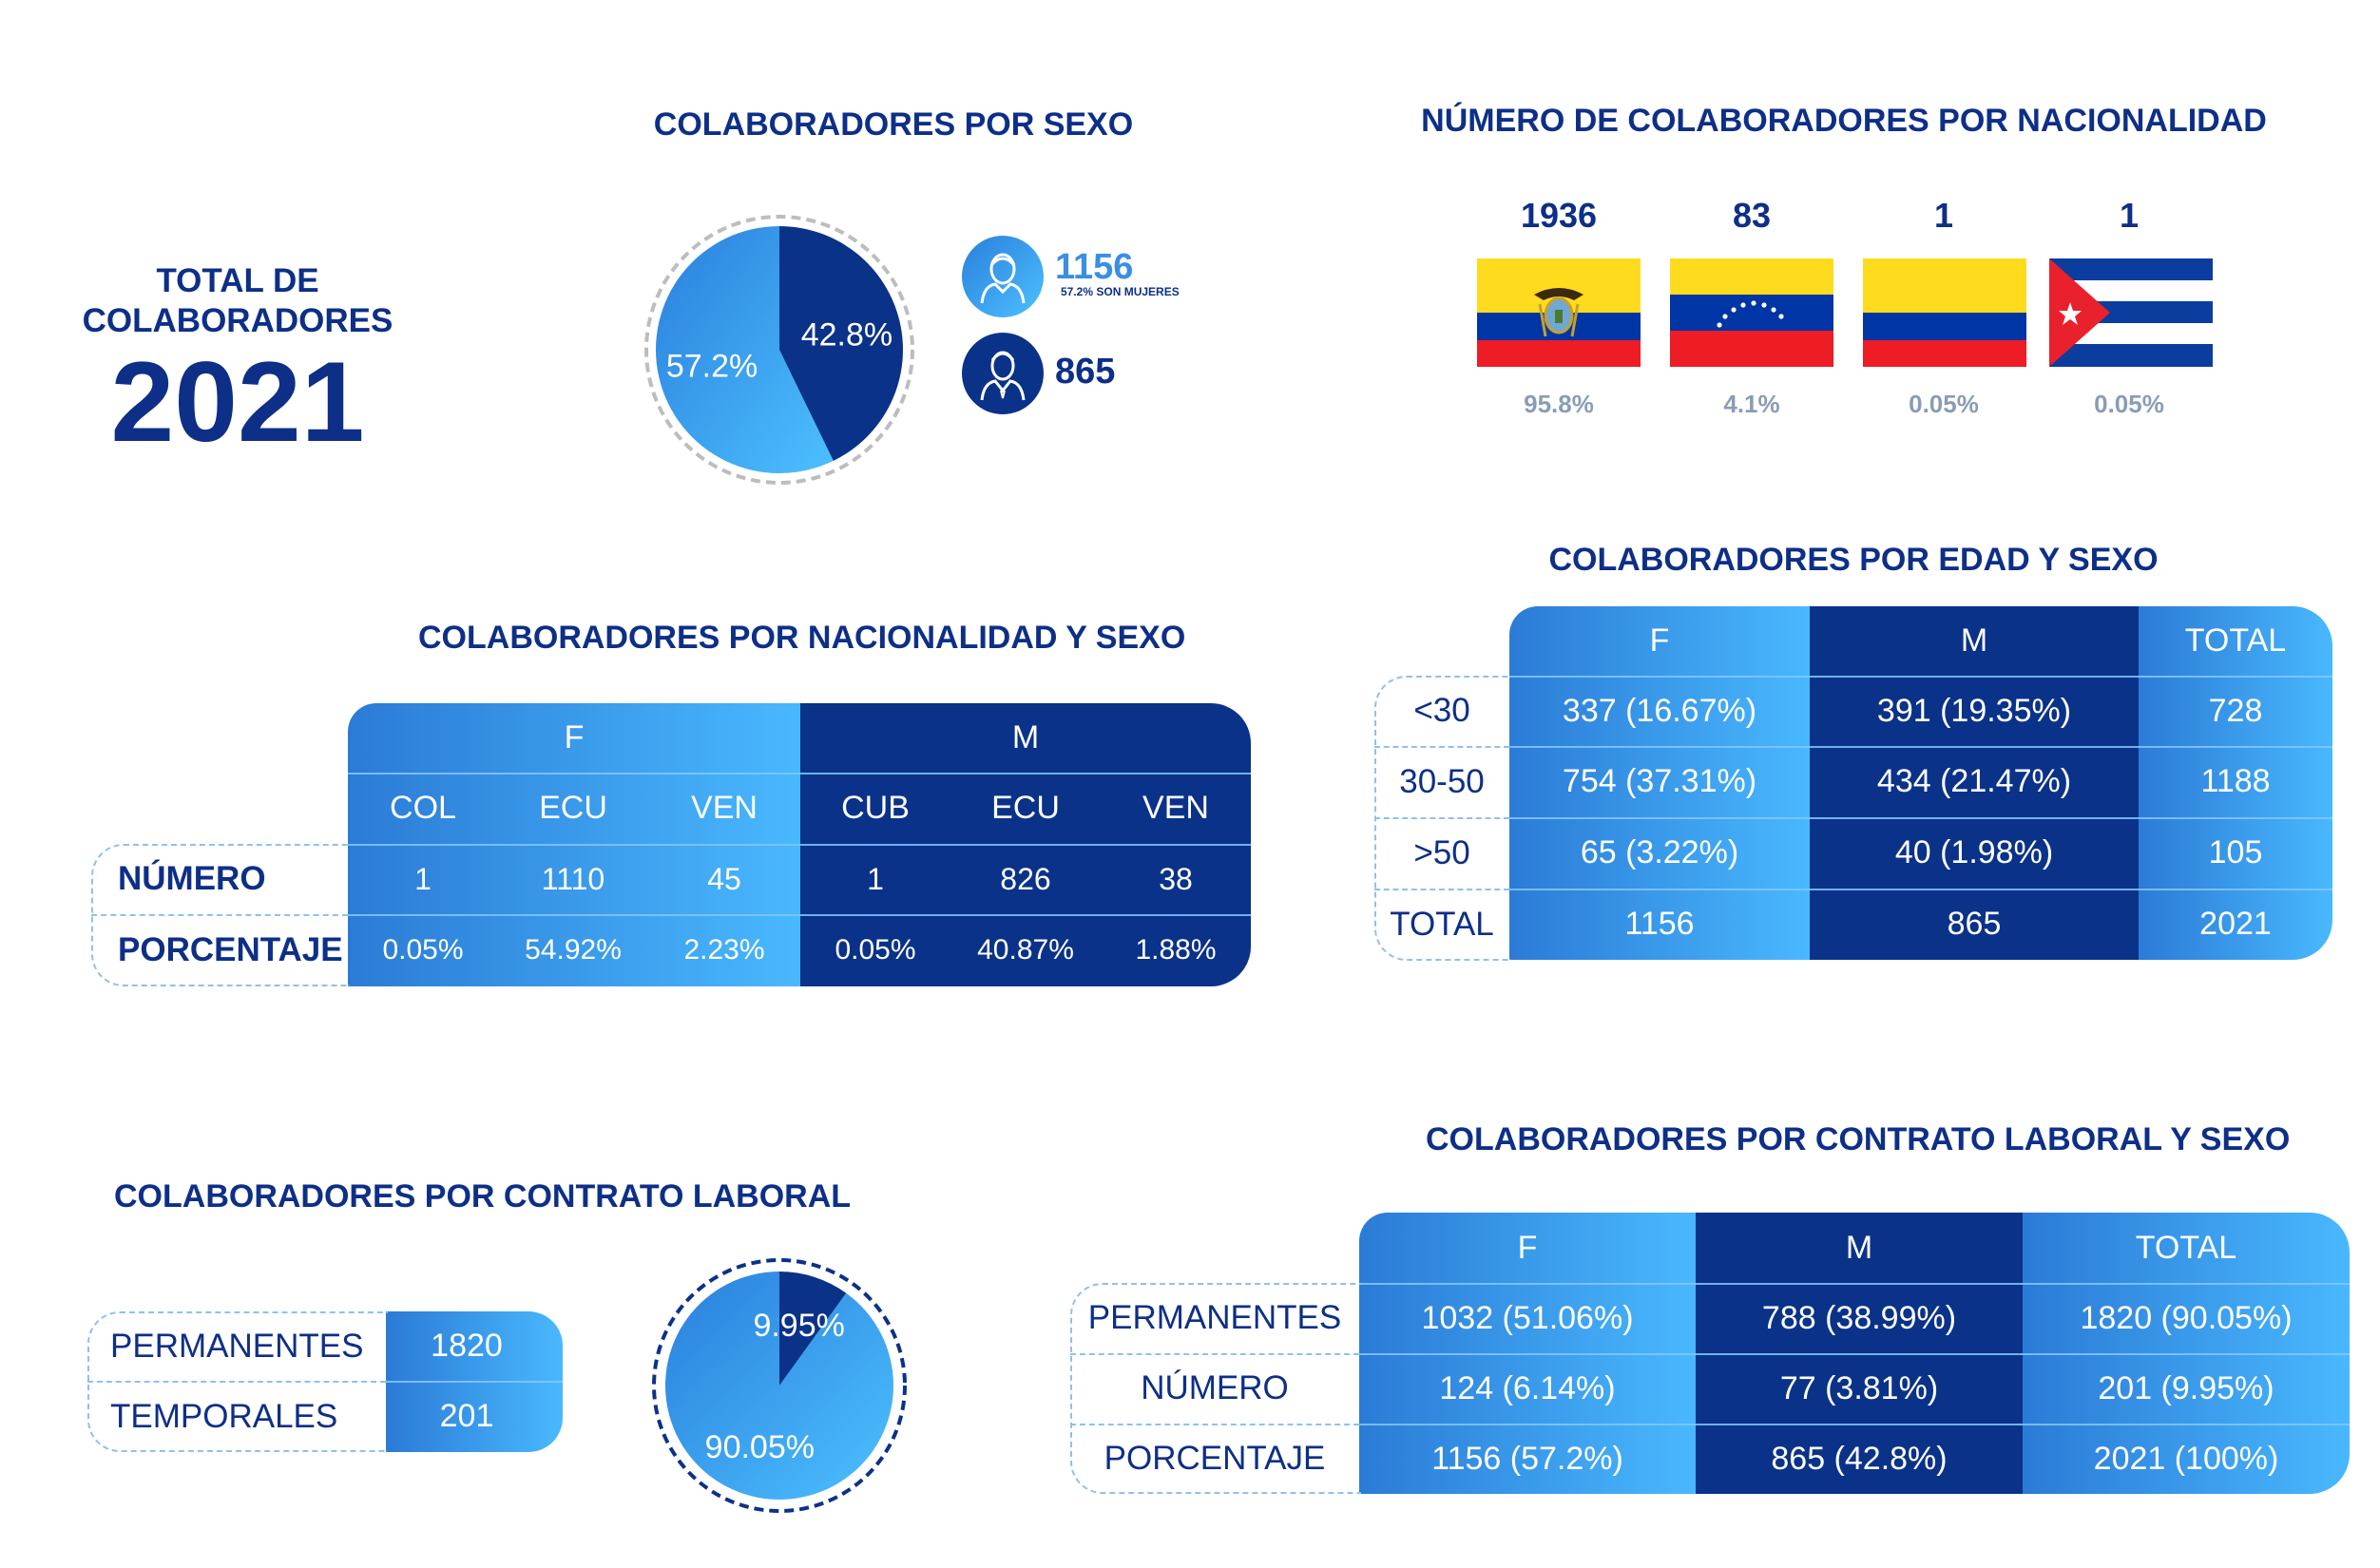  What do you see at coordinates (1859, 1387) in the screenshot?
I see `contrato-sexo-cell: 77 (3.81%)` at bounding box center [1859, 1387].